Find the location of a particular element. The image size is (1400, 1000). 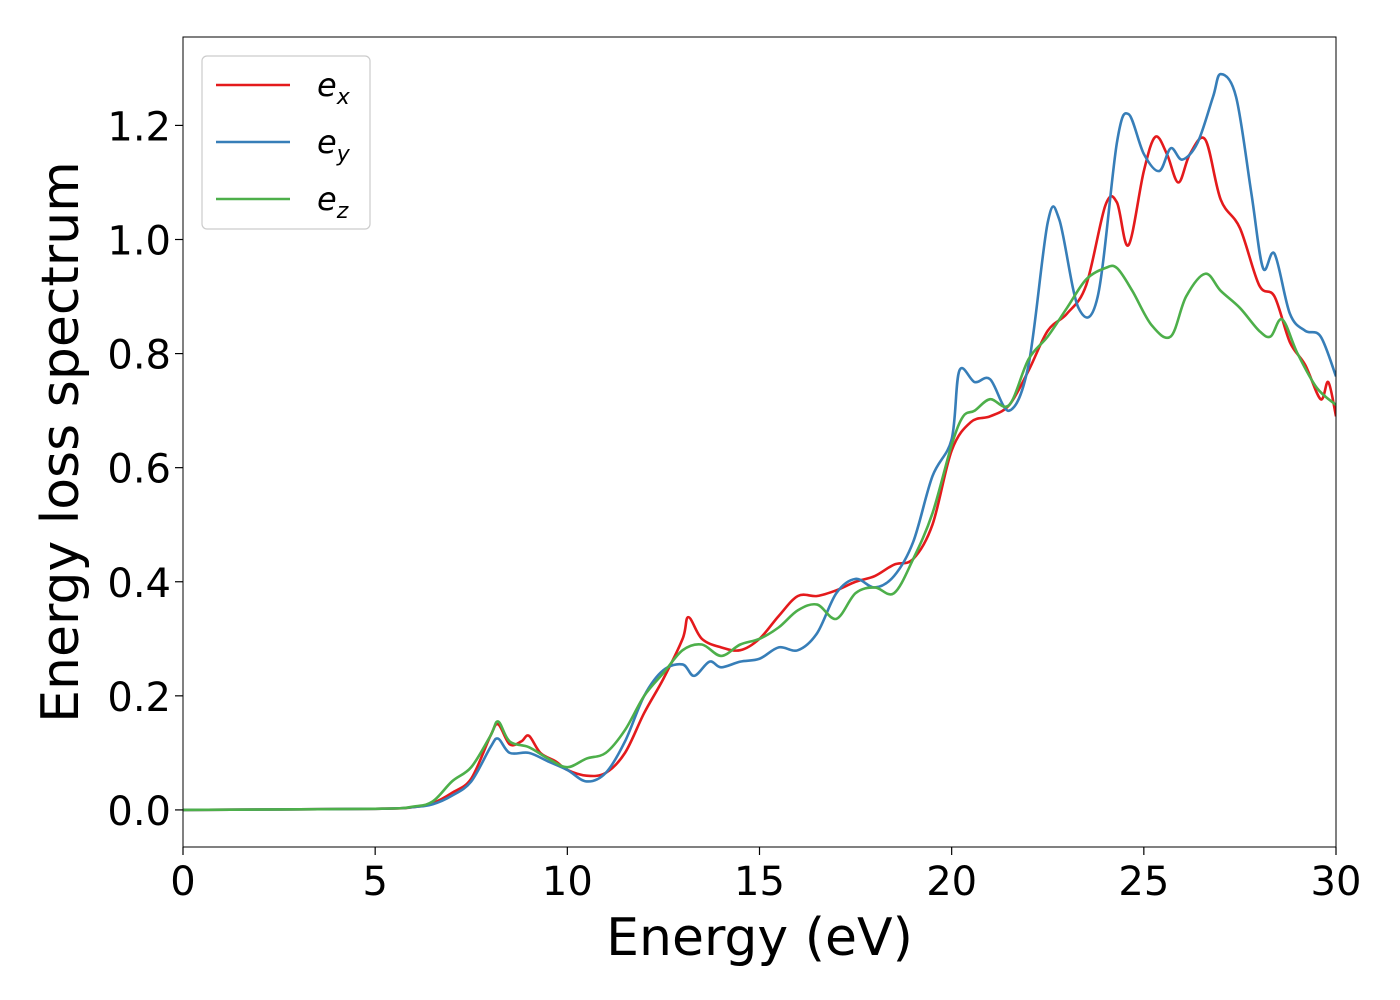

y-tick-label: 1.2 is located at coordinates (139, 127).